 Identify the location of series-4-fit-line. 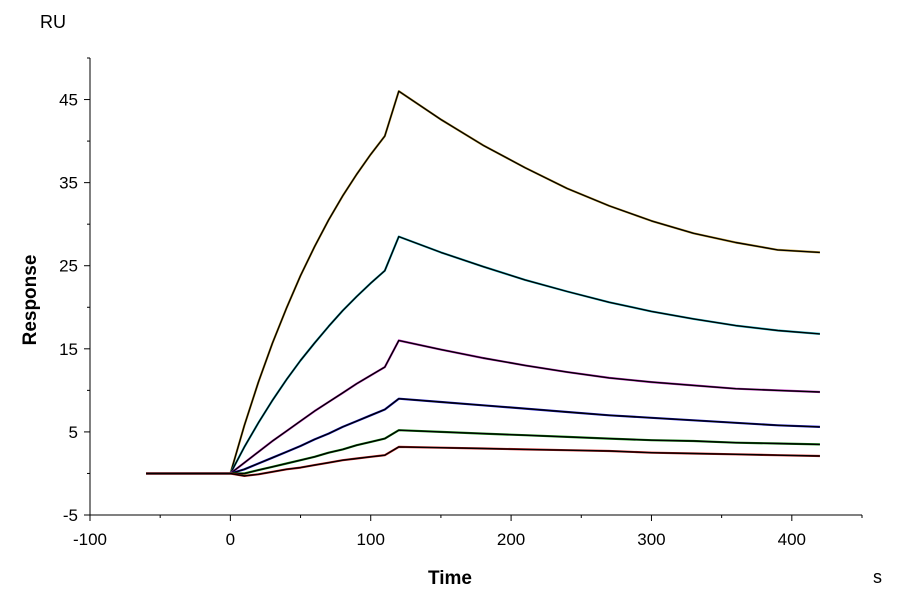
(483, 436).